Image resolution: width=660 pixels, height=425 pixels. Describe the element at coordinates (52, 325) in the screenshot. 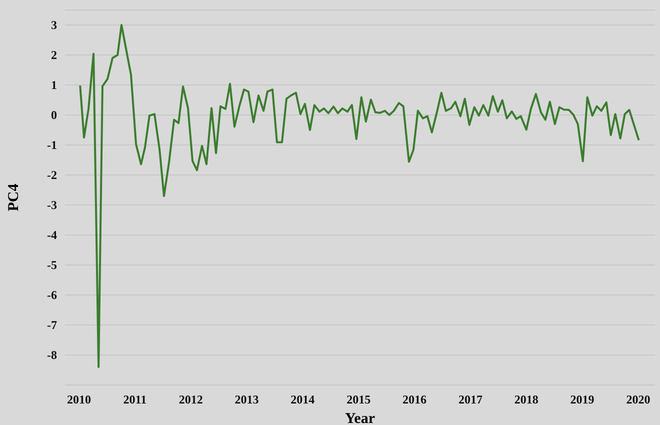

I see `y-tick-label: -7` at that location.